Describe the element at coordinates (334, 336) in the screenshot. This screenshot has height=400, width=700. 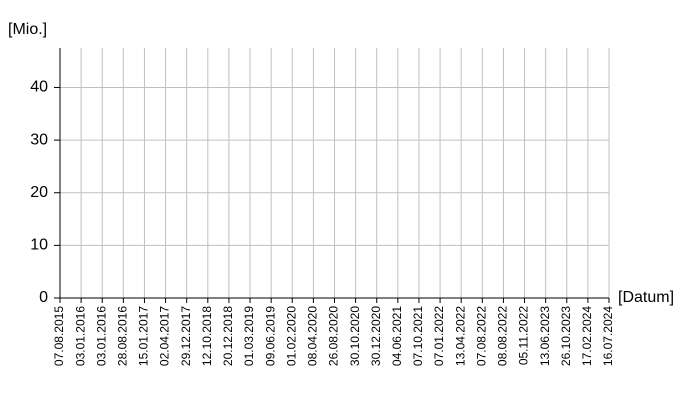
I see `x-tick-label: 26.08.2020` at that location.